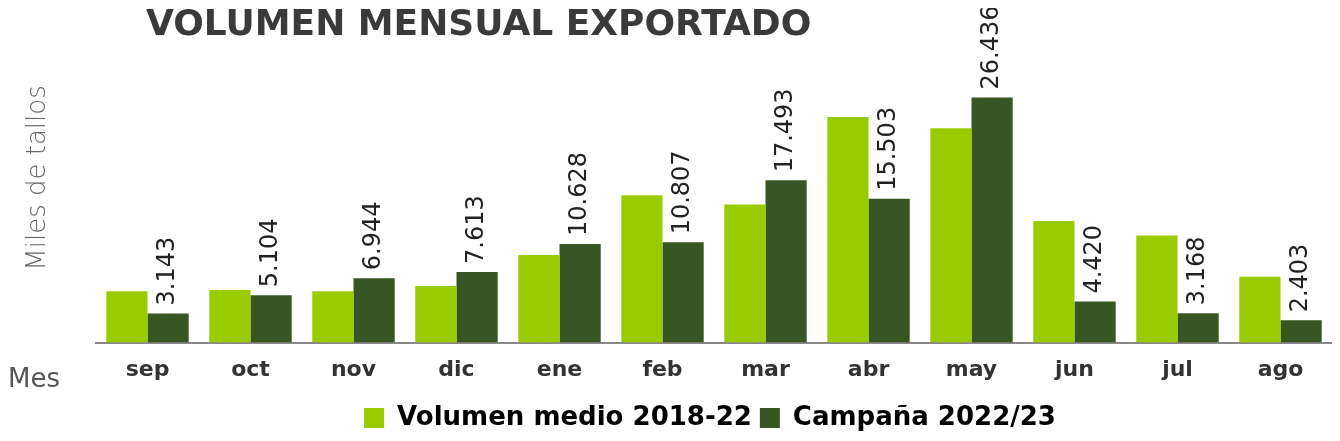 The image size is (1340, 441). I want to click on y-axis-title: Miles de tallos, so click(36, 178).